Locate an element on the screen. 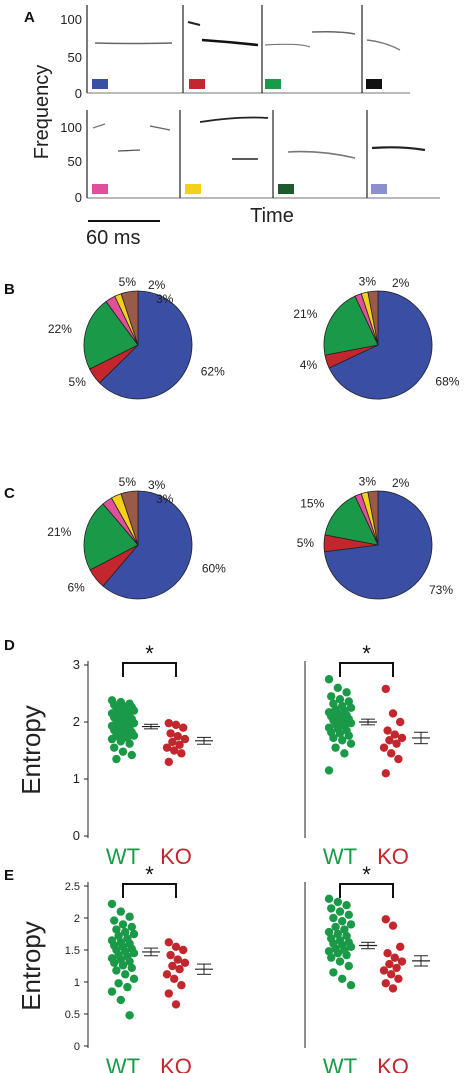 The height and width of the screenshot is (1073, 474). panel-a-ytick-50-r1: 50 is located at coordinates (75, 57).